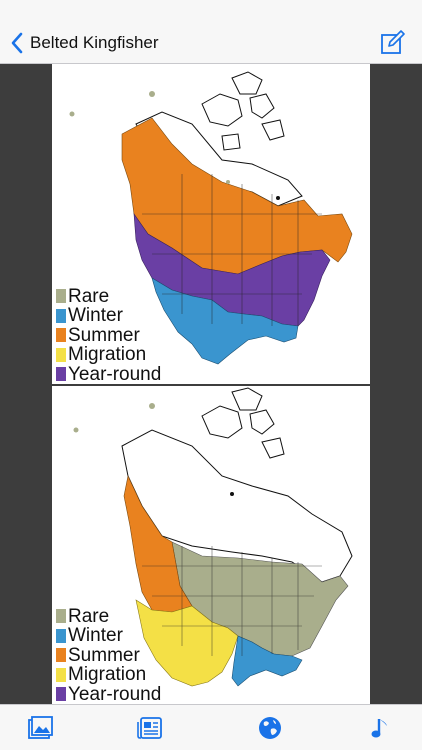 Image resolution: width=422 pixels, height=750 pixels. Describe the element at coordinates (40, 728) in the screenshot. I see `photo-icon` at that location.